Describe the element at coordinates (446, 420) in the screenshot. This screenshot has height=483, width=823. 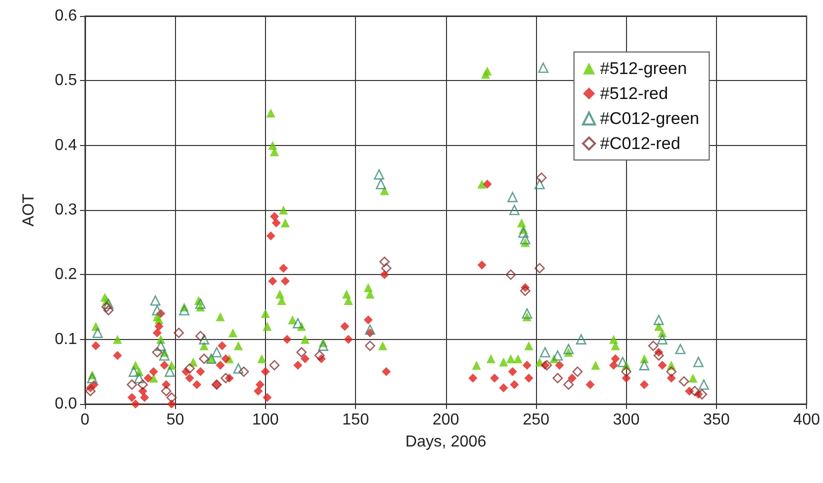
I see `x-tick-label: 200` at that location.